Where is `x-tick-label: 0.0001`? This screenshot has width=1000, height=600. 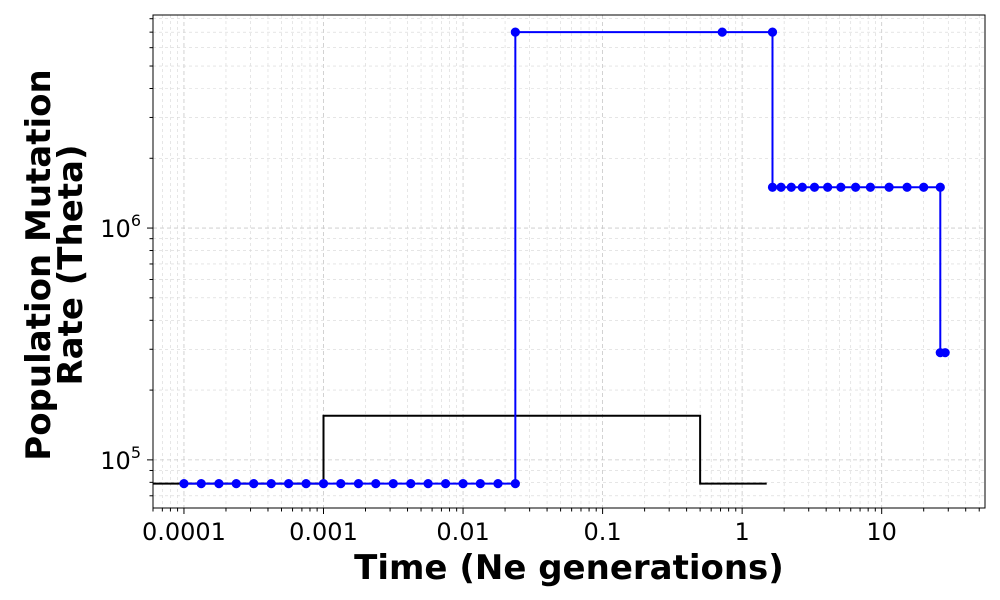 x-tick-label: 0.0001 is located at coordinates (184, 532).